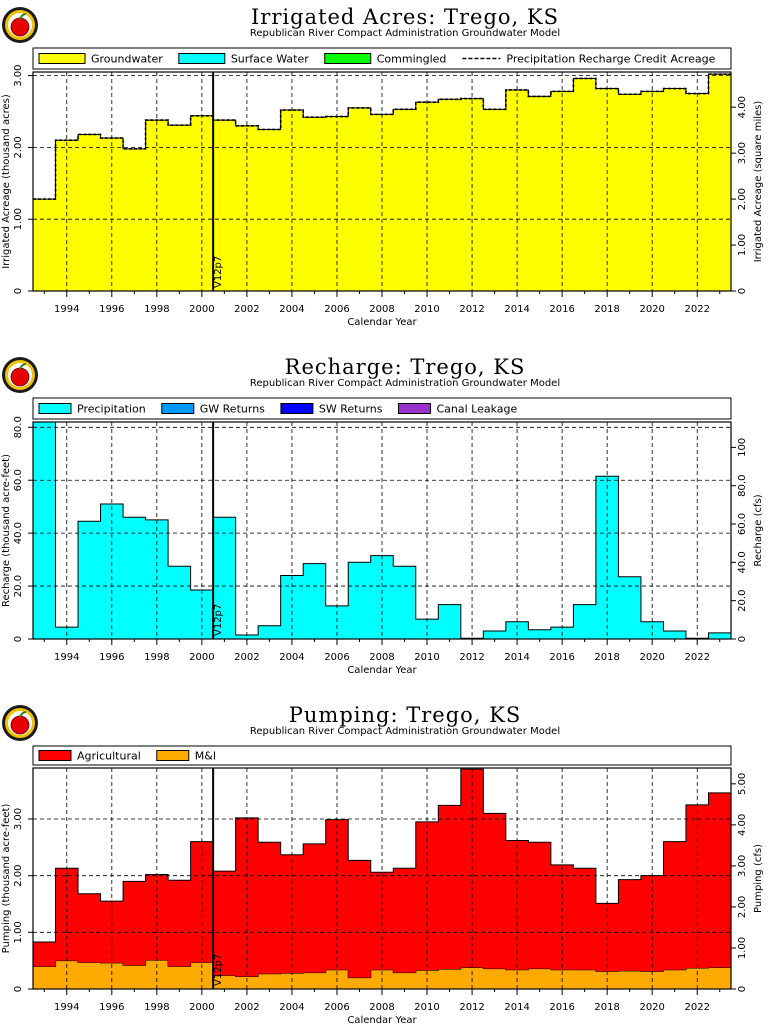 The image size is (768, 1024). Describe the element at coordinates (111, 409) in the screenshot. I see `legend-label: Precipitation` at that location.